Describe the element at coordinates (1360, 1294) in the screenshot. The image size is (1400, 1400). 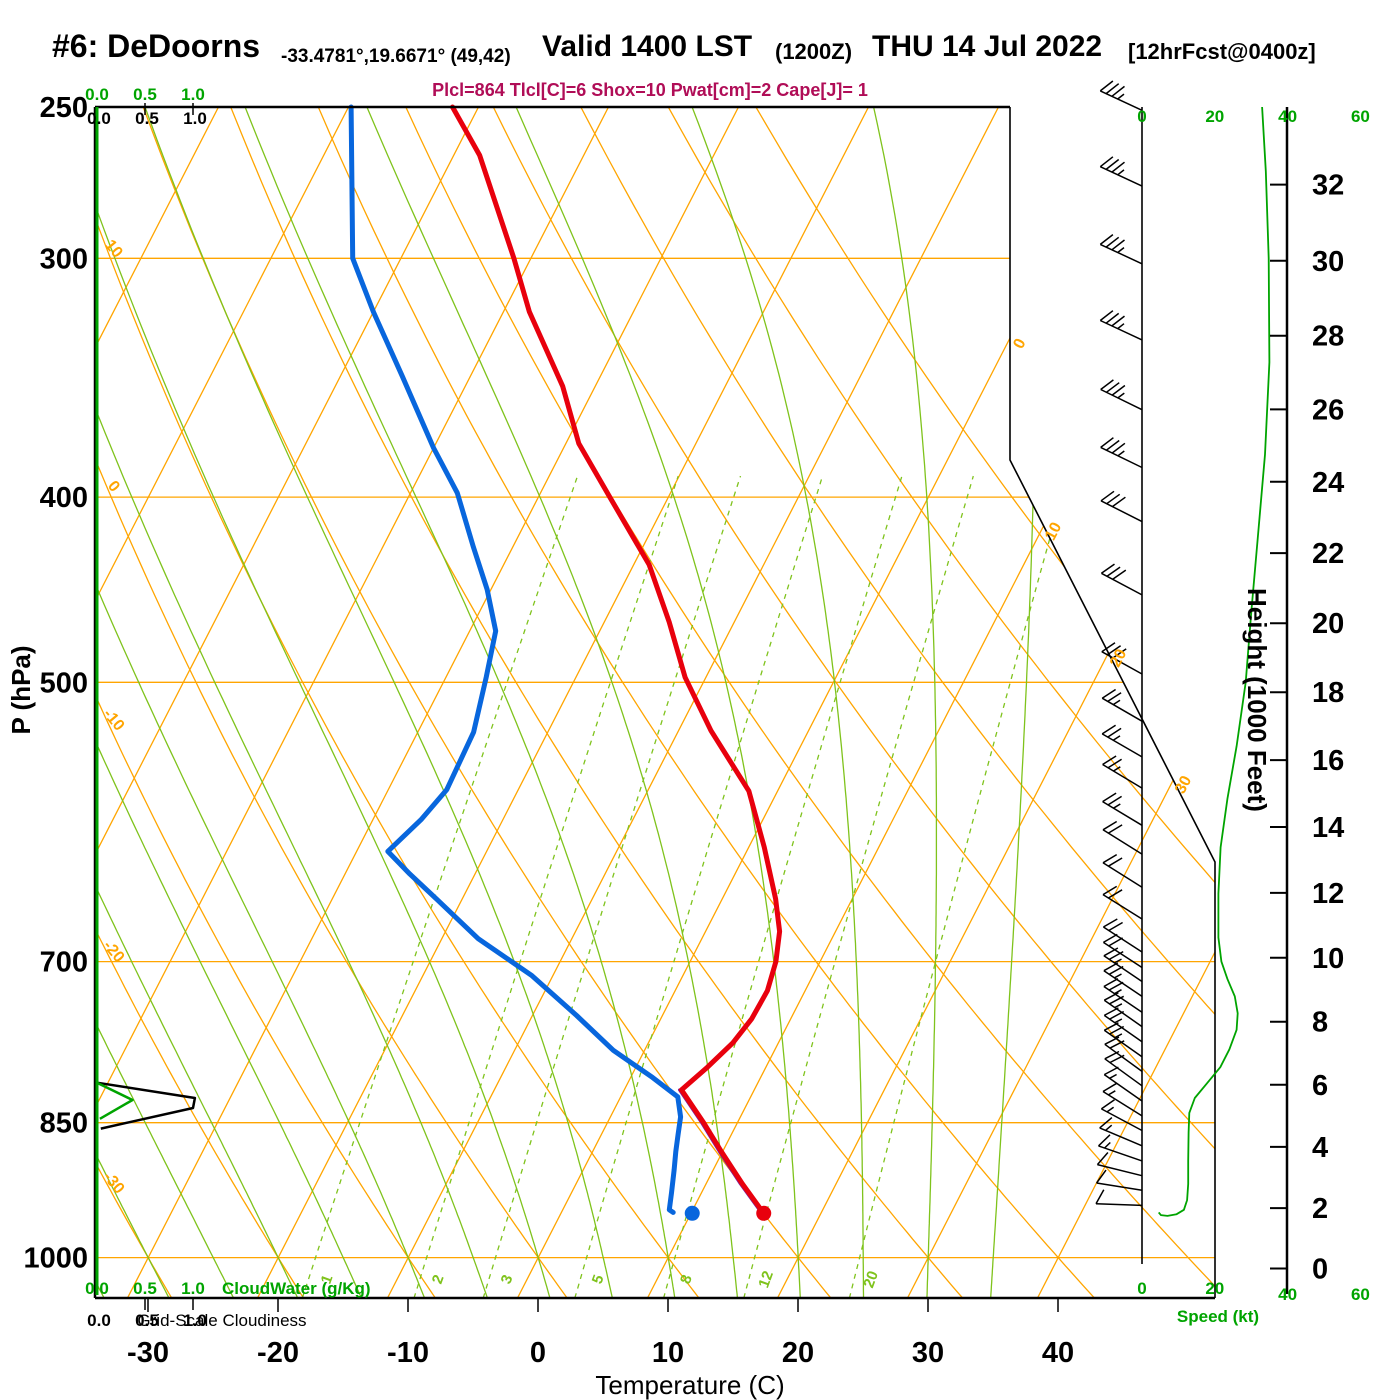
I see `speed-tick-bottom: 60` at that location.